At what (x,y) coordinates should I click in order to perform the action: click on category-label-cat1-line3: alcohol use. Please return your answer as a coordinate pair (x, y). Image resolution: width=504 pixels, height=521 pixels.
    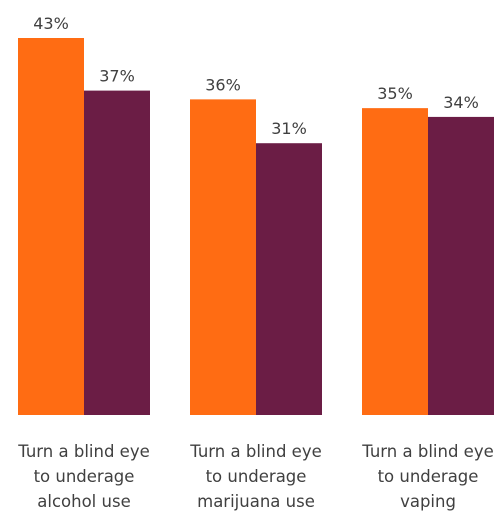
    Looking at the image, I should click on (83, 501).